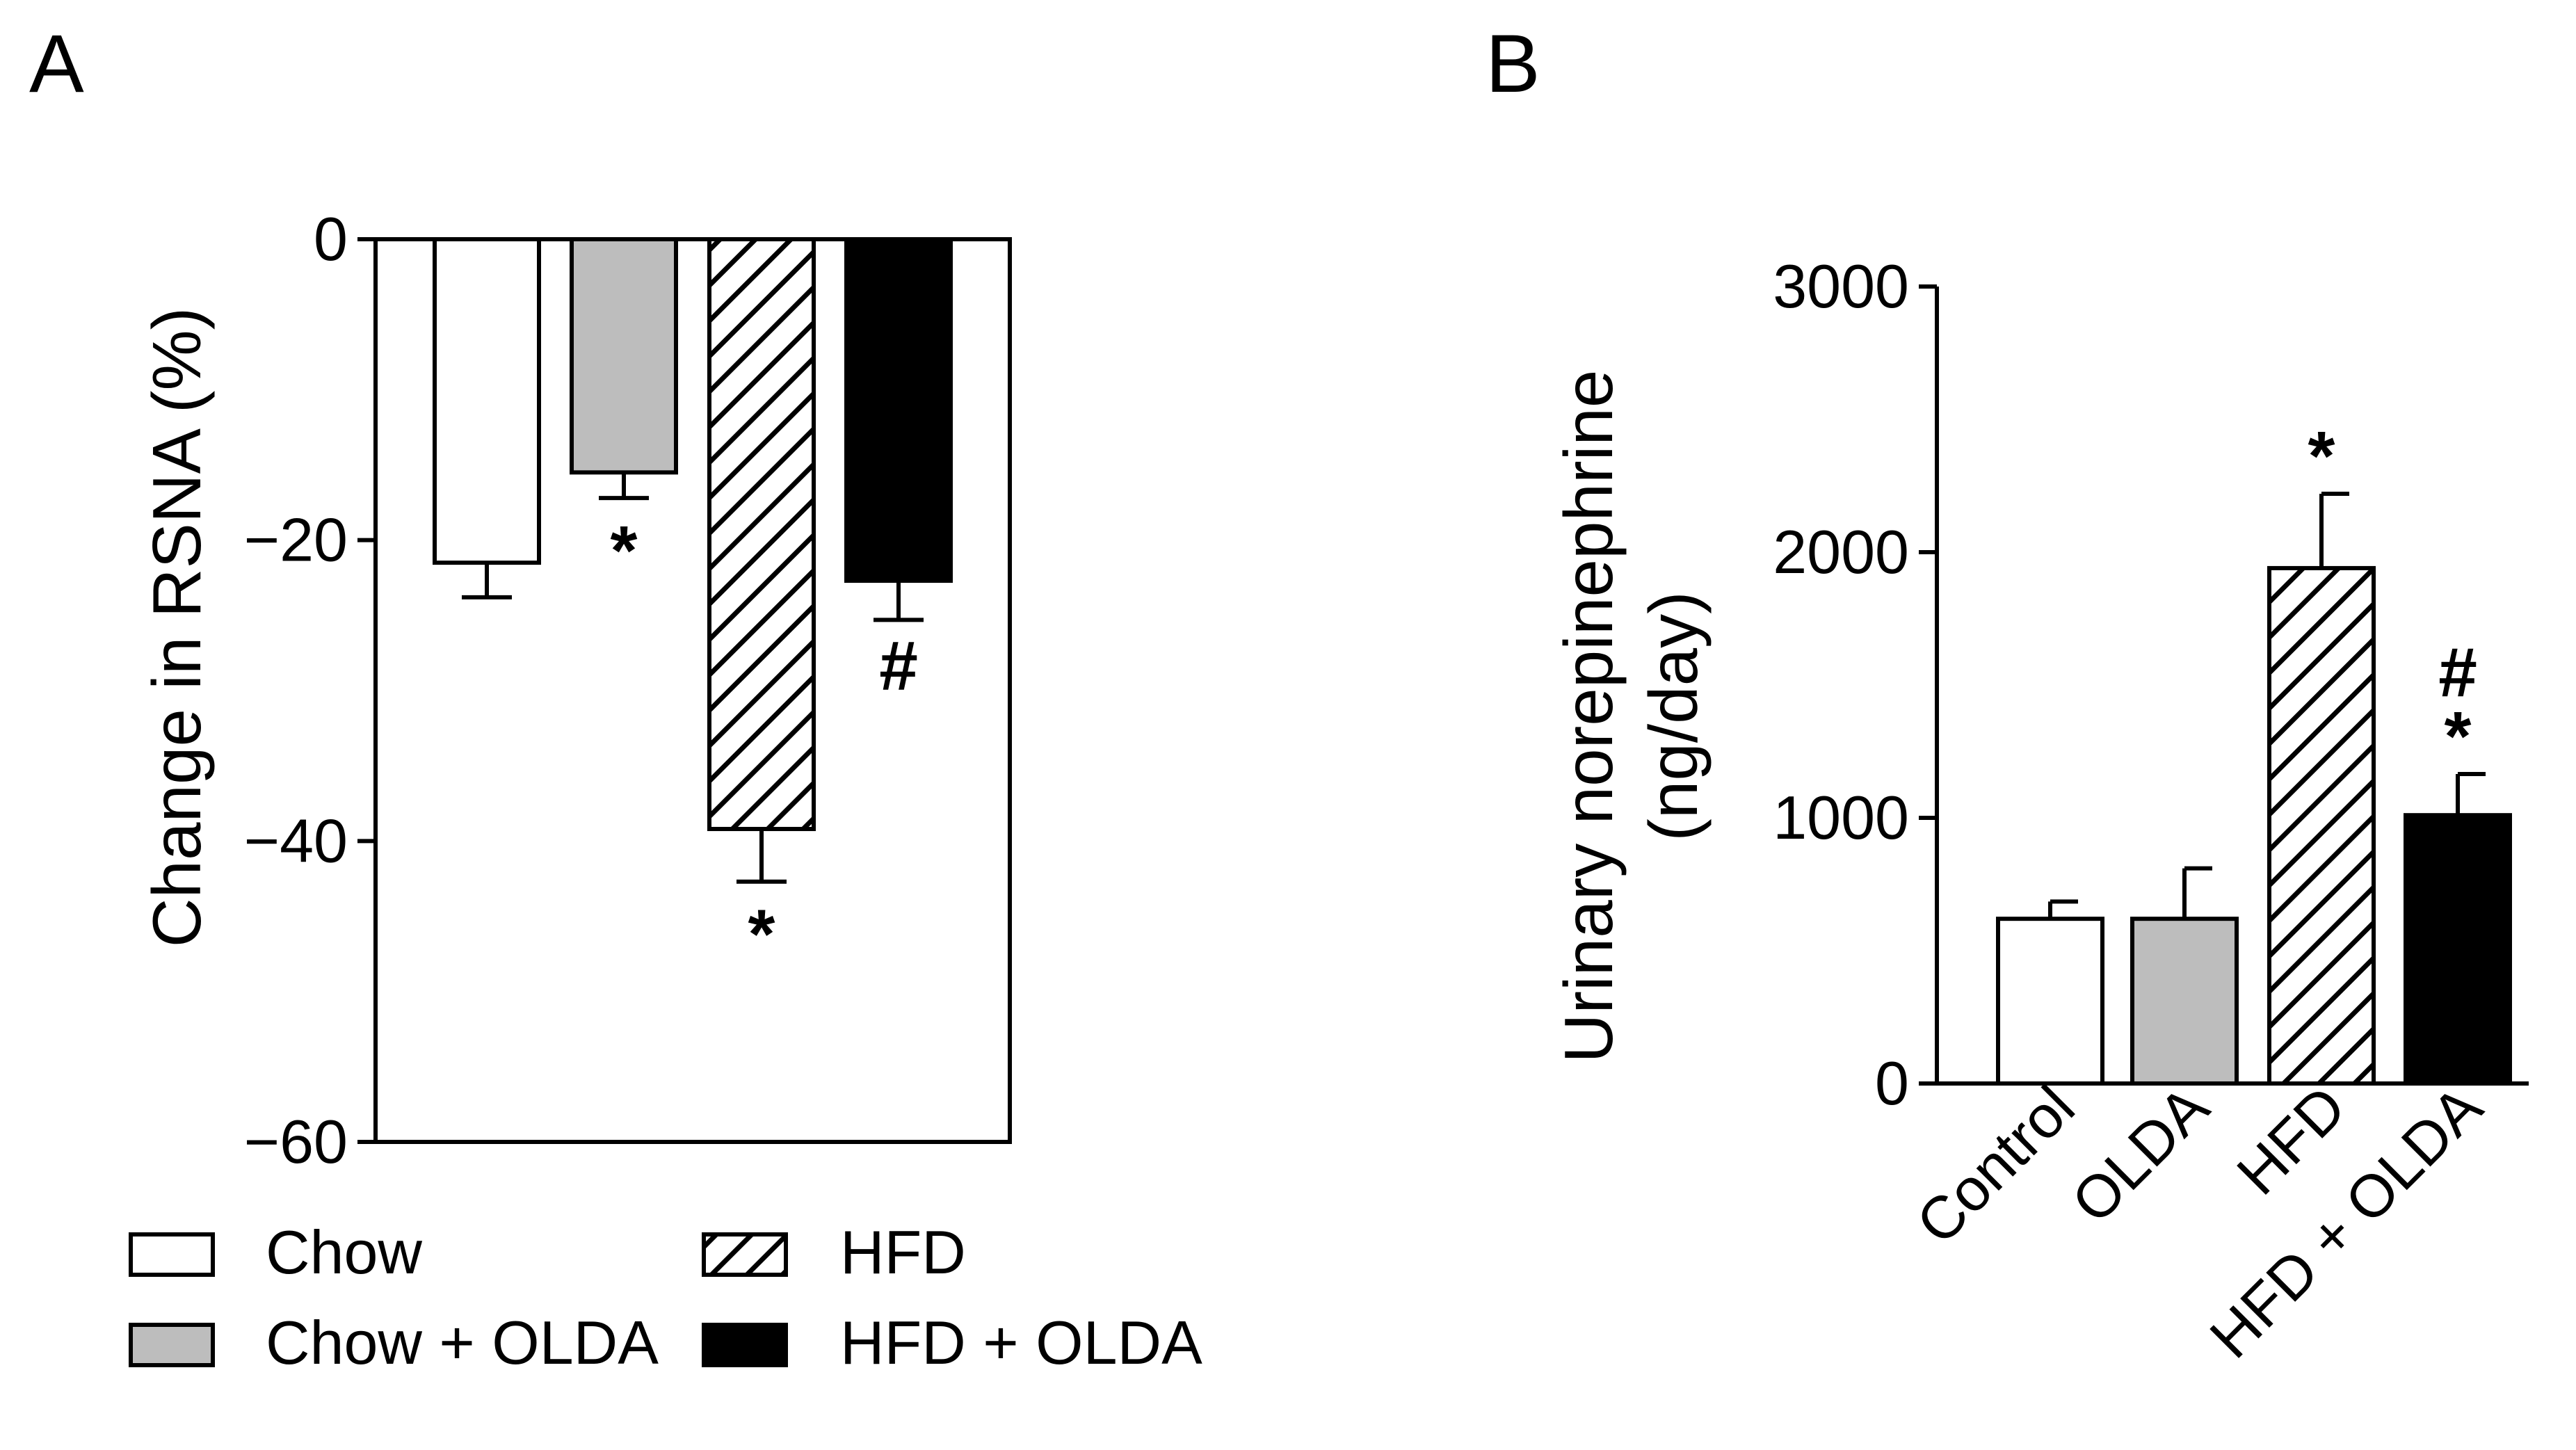 This screenshot has height=1450, width=2576. I want to click on panel-b-significance-marker: #, so click(2457, 672).